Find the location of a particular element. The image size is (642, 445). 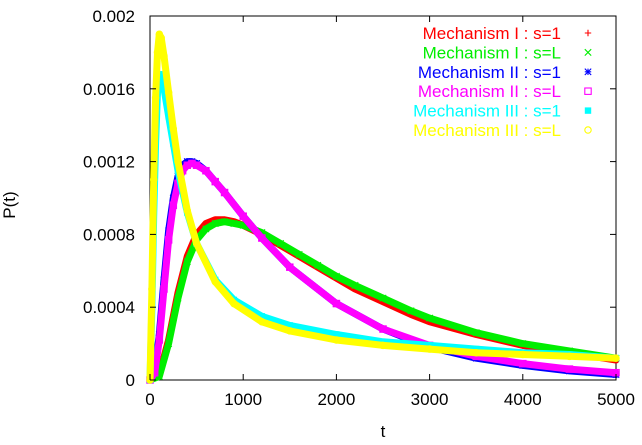

legend-item: Mechanism II : s=1 is located at coordinates (505, 72).